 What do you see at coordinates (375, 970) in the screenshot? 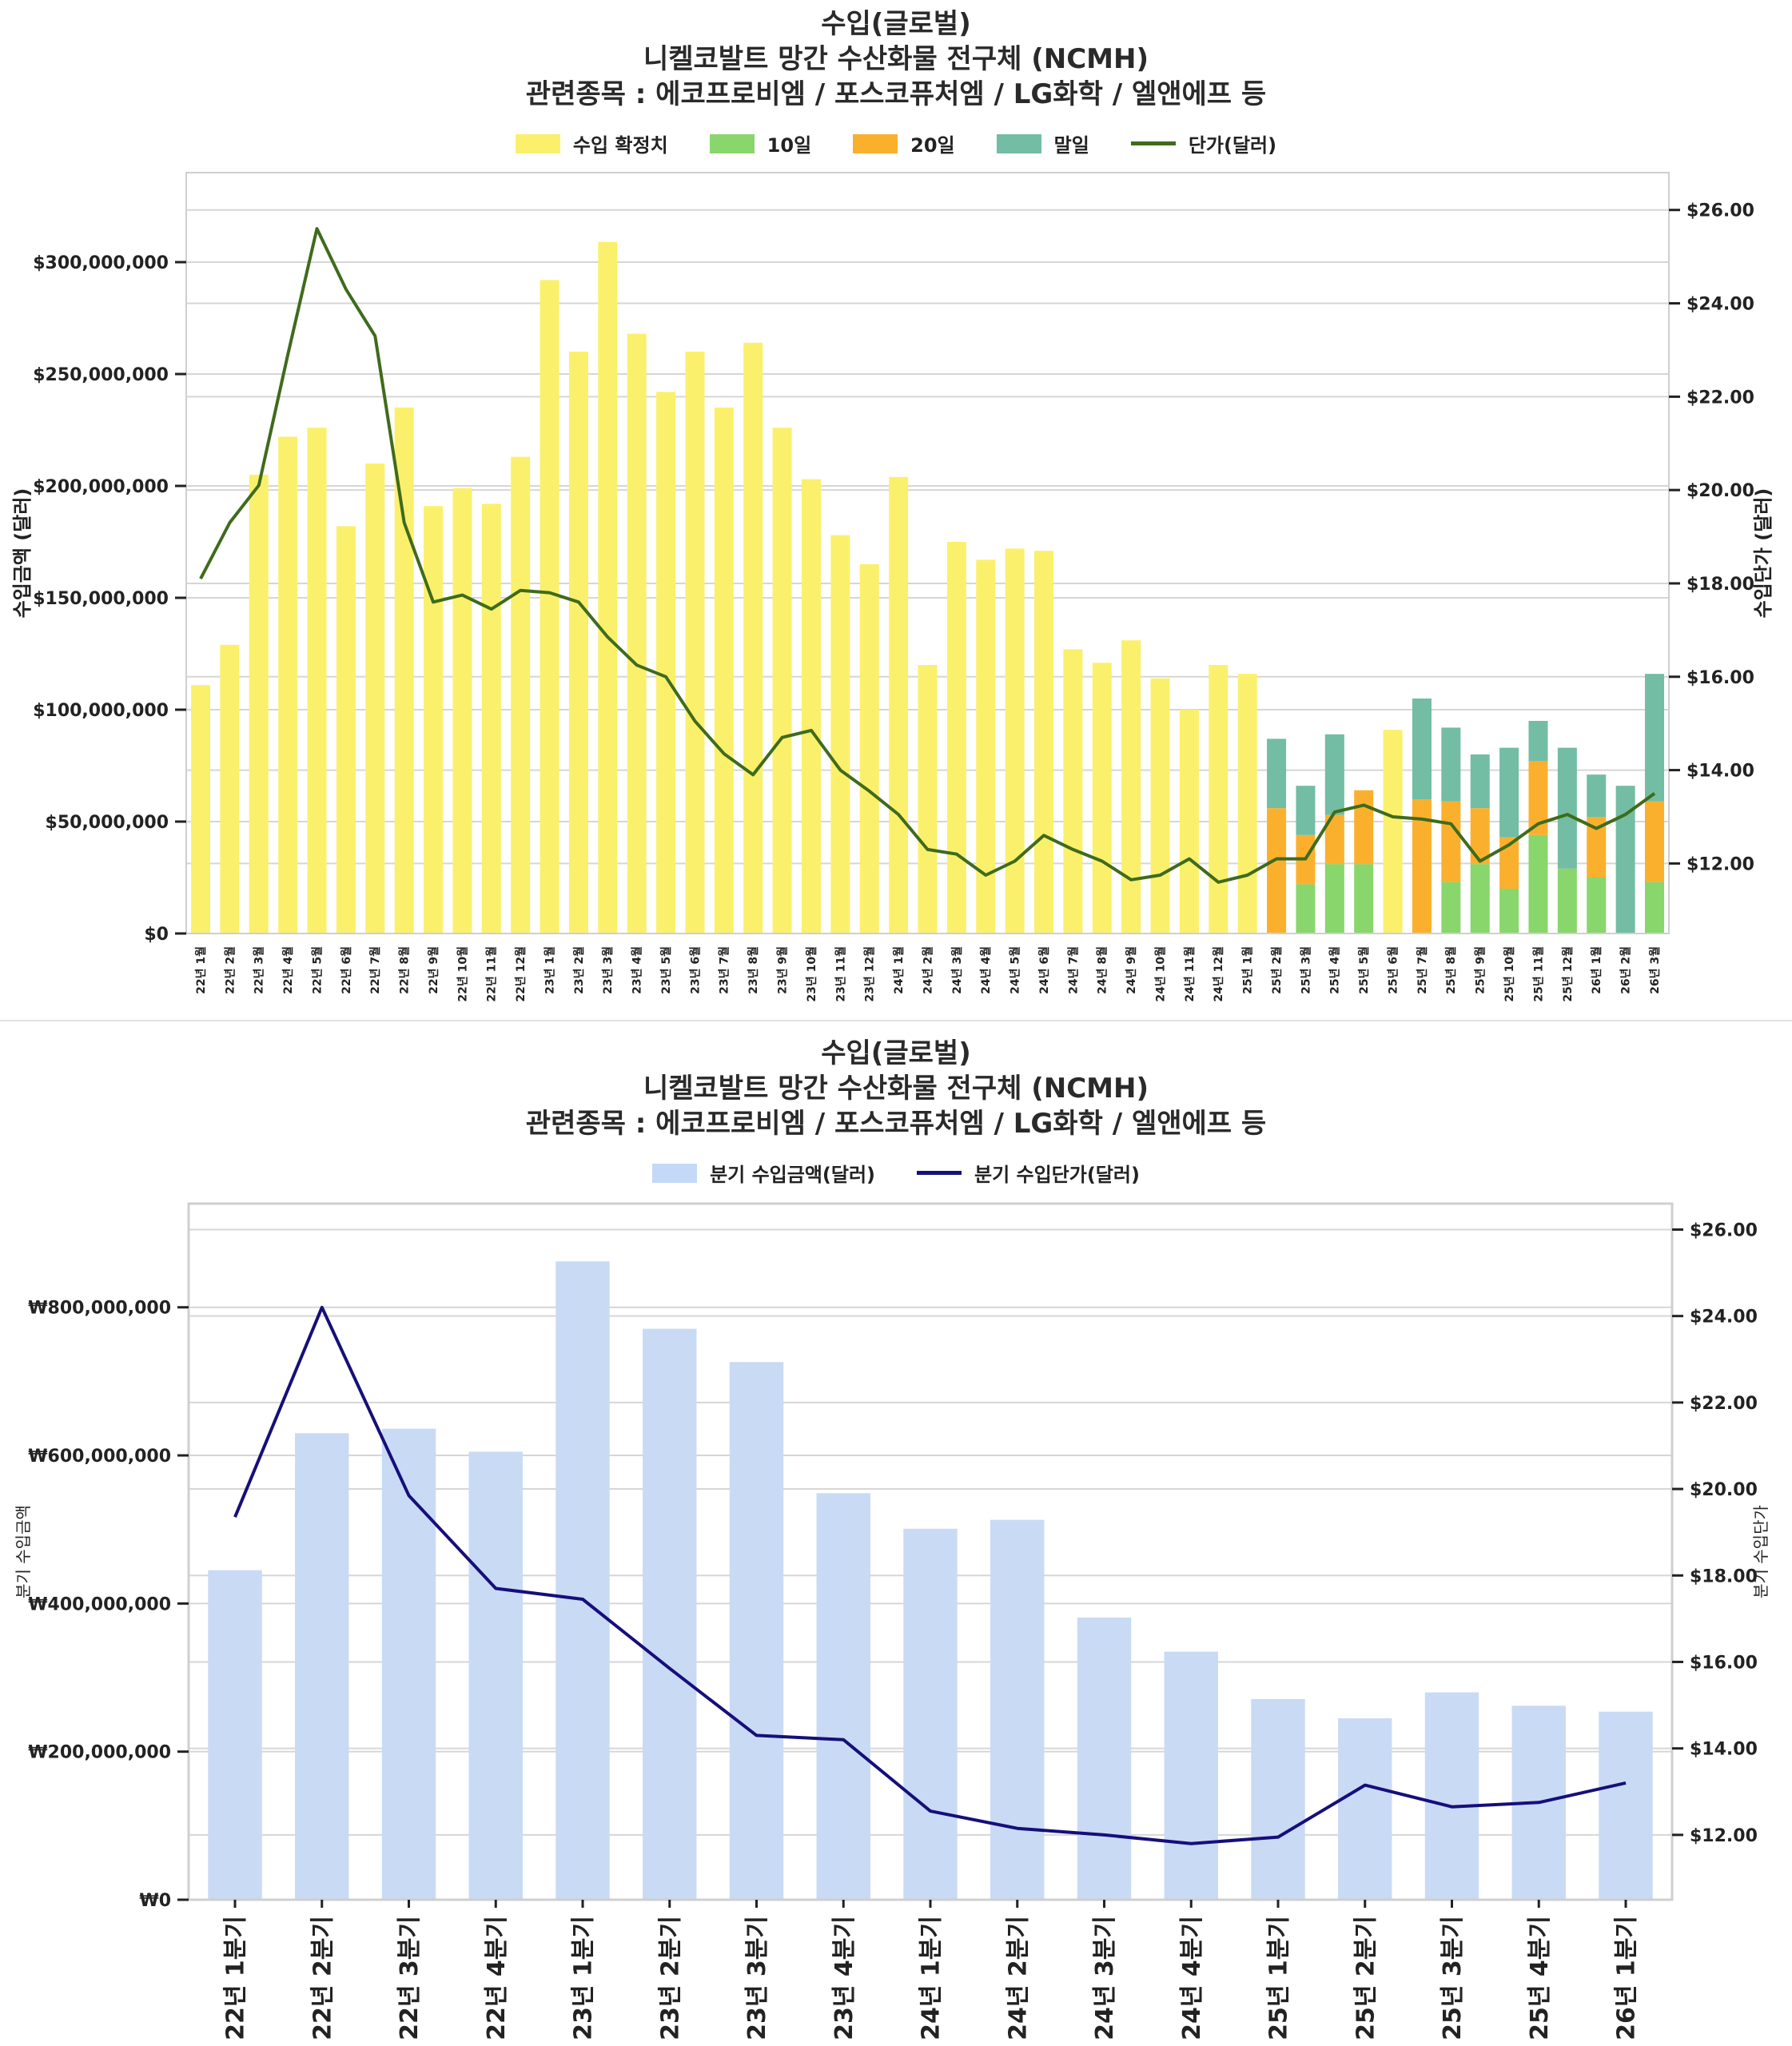
I see `x-tick-label: 22년 7월` at bounding box center [375, 970].